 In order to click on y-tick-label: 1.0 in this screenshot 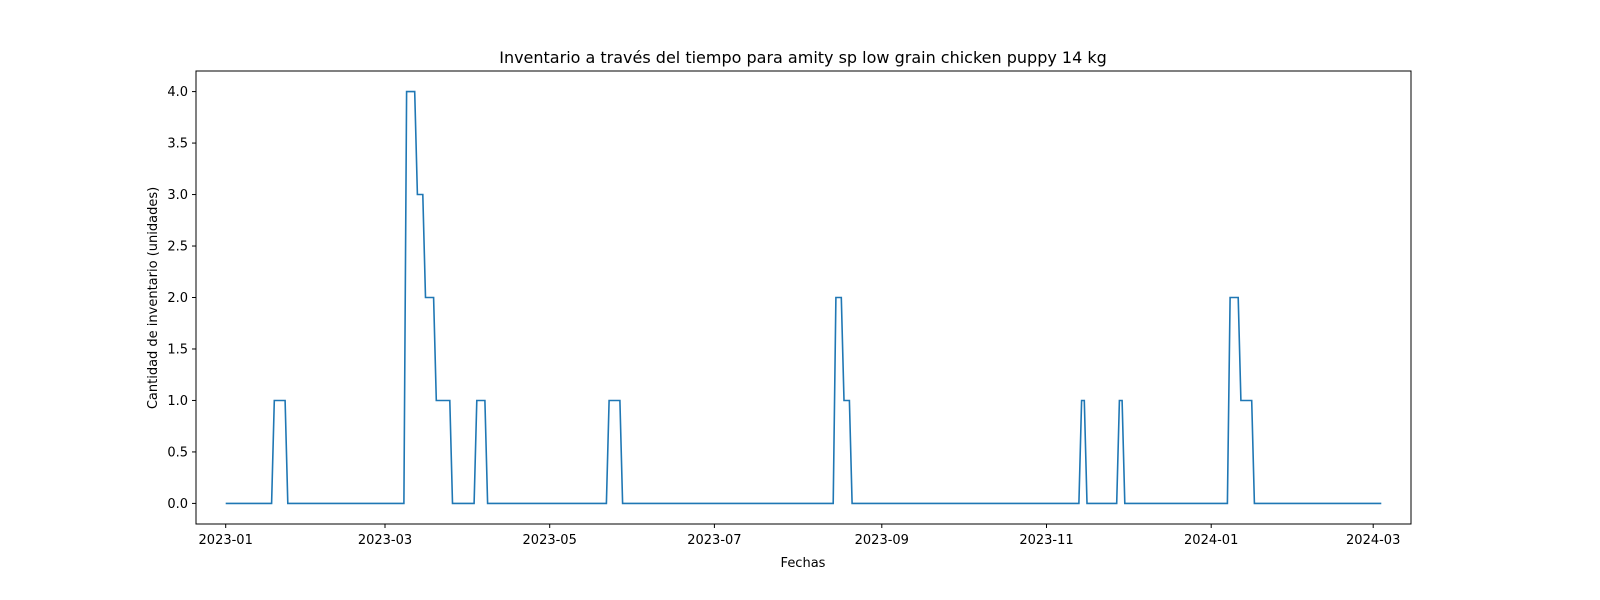, I will do `click(177, 401)`.